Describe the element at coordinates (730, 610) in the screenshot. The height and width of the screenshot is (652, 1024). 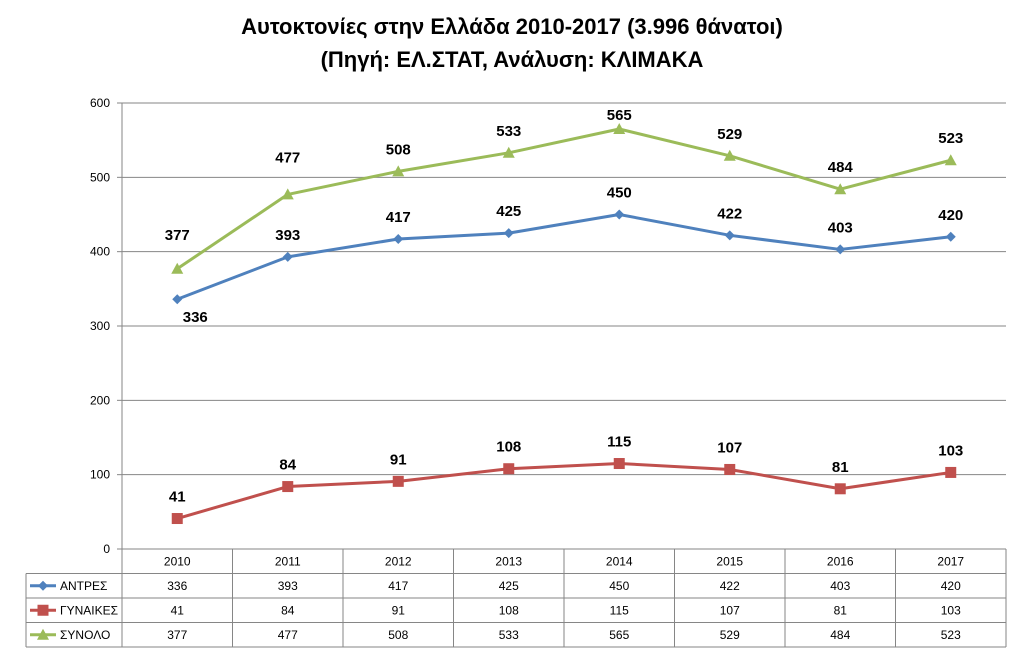
I see `table-cell: 107` at that location.